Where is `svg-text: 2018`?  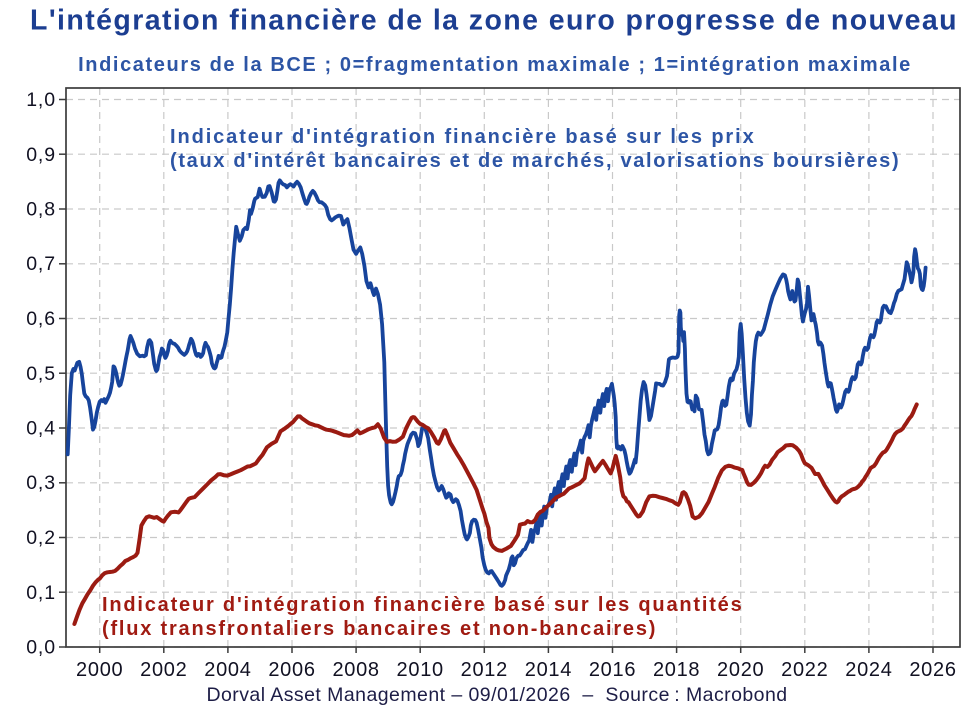
svg-text: 2018 is located at coordinates (676, 670).